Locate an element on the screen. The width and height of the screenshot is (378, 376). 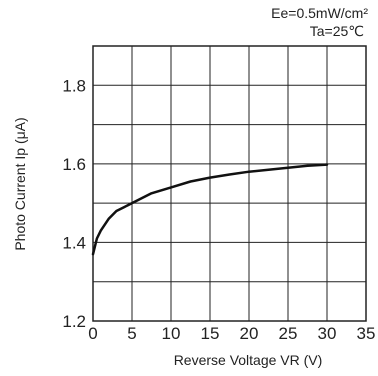
y-tick-label: 1.4 is located at coordinates (74, 242).